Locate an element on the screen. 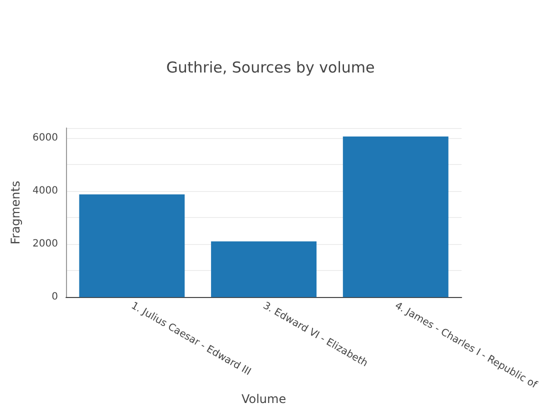  y-tick-label: 2000 is located at coordinates (45, 244).